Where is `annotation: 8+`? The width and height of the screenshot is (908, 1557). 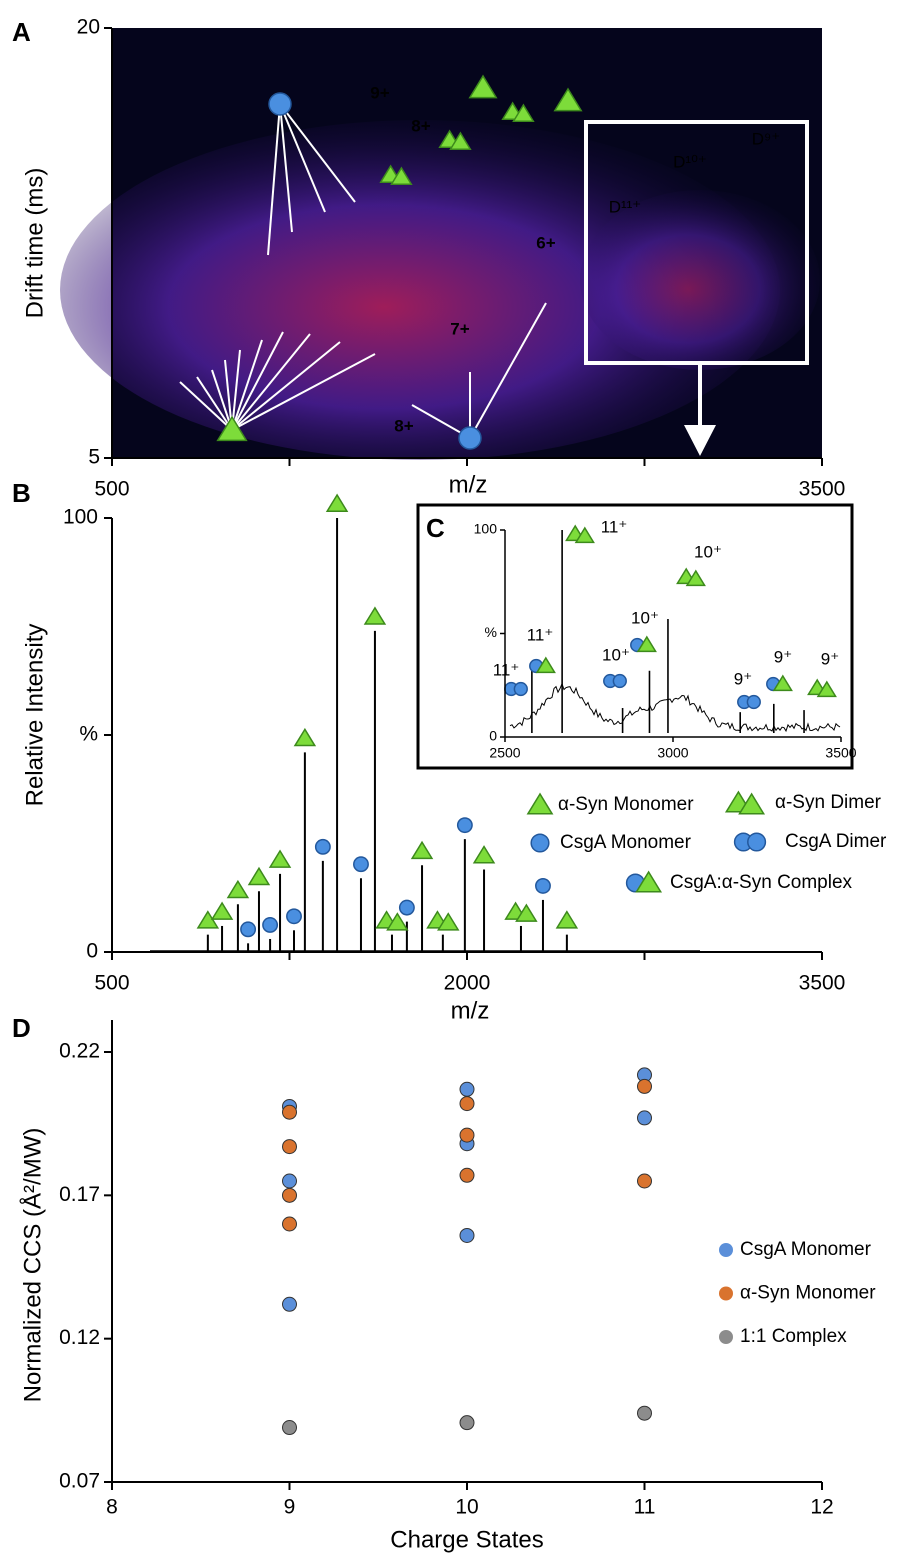 annotation: 8+ is located at coordinates (403, 425).